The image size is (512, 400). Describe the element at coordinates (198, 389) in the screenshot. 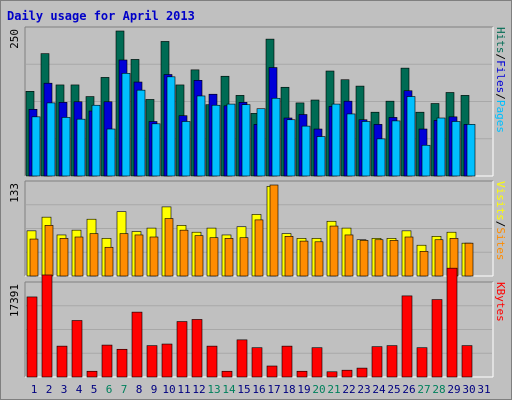

I see `day-label: 12` at that location.